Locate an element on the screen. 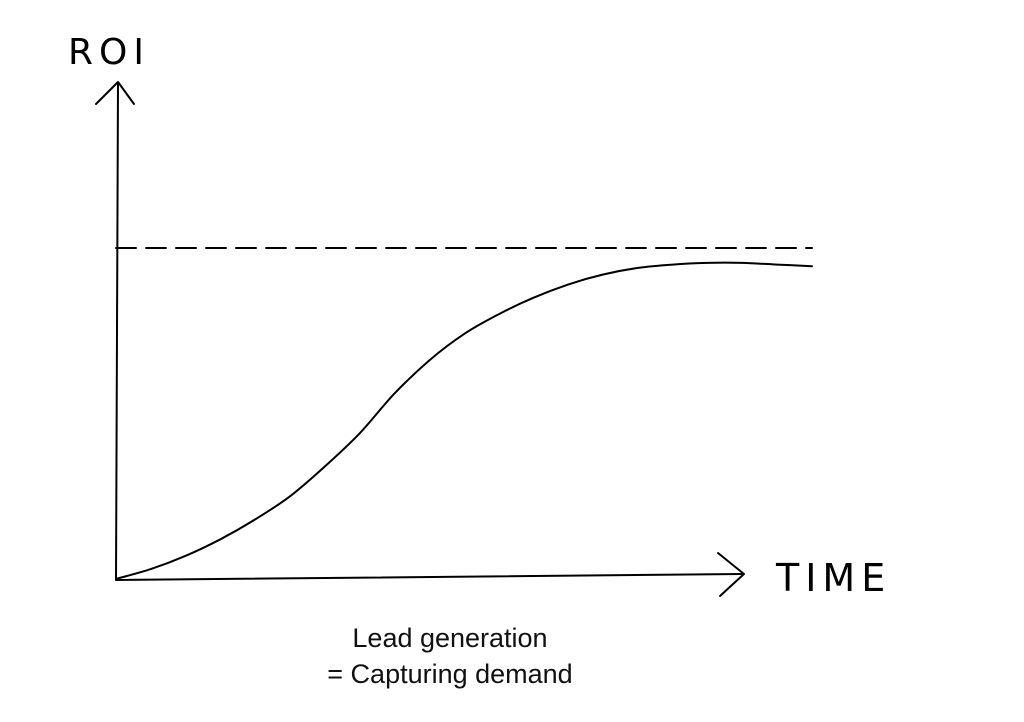 This screenshot has width=1024, height=722. chart-caption: Lead generation = Capturing demand is located at coordinates (450, 656).